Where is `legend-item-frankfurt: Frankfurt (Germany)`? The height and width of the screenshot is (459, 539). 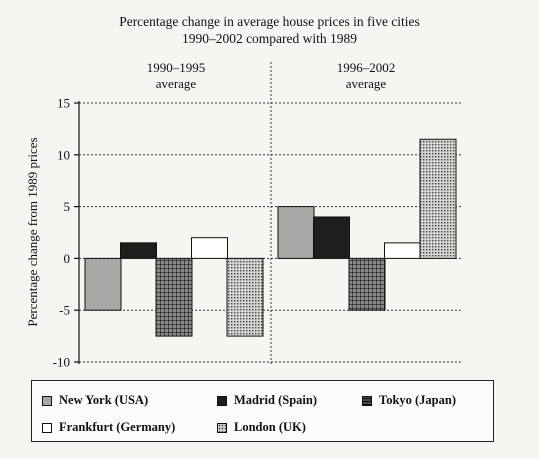 legend-item-frankfurt: Frankfurt (Germany) is located at coordinates (108, 427).